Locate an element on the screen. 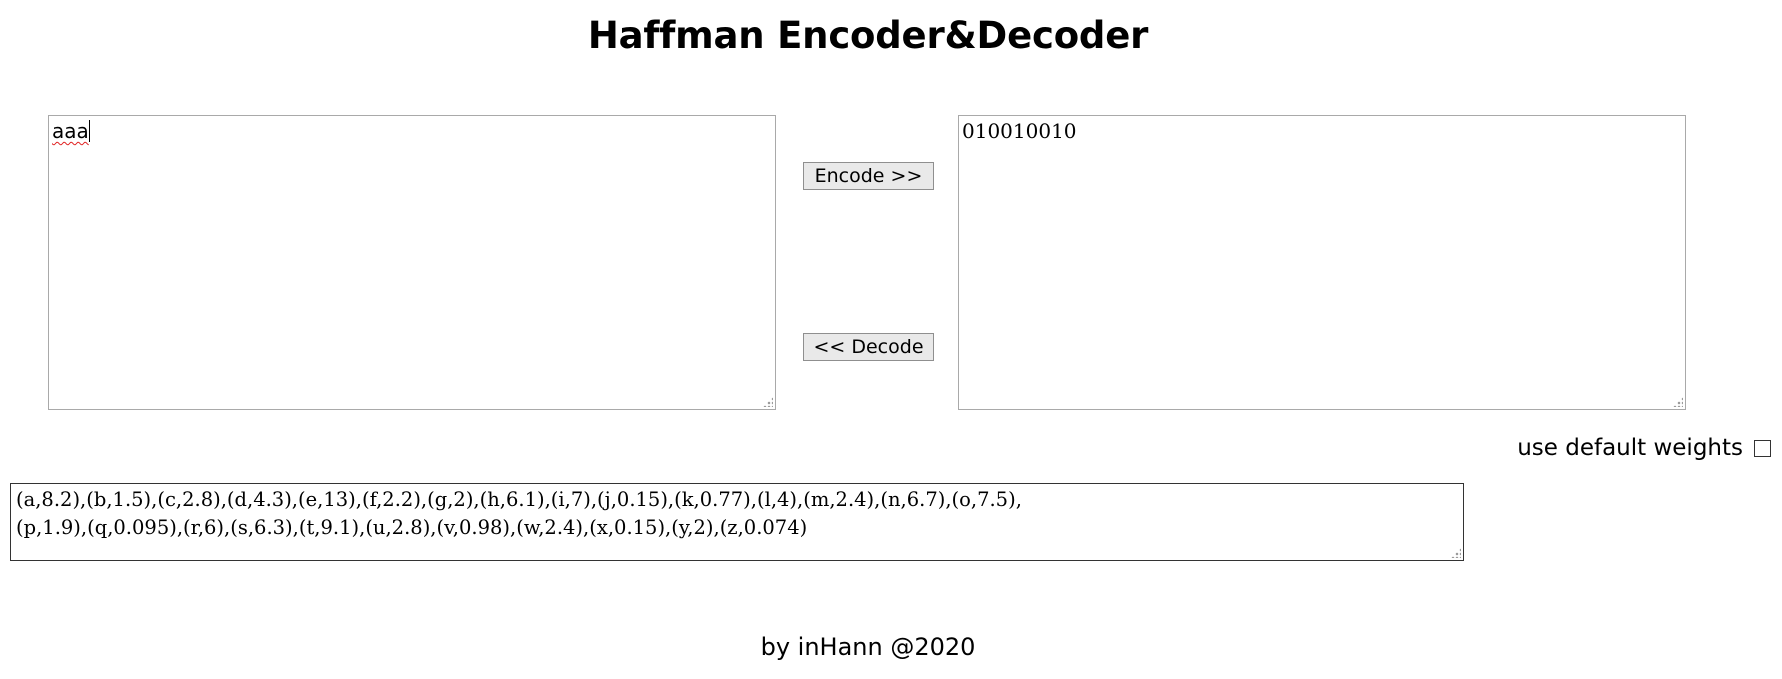 The image size is (1782, 679). encode-button: Encode >> is located at coordinates (868, 176).